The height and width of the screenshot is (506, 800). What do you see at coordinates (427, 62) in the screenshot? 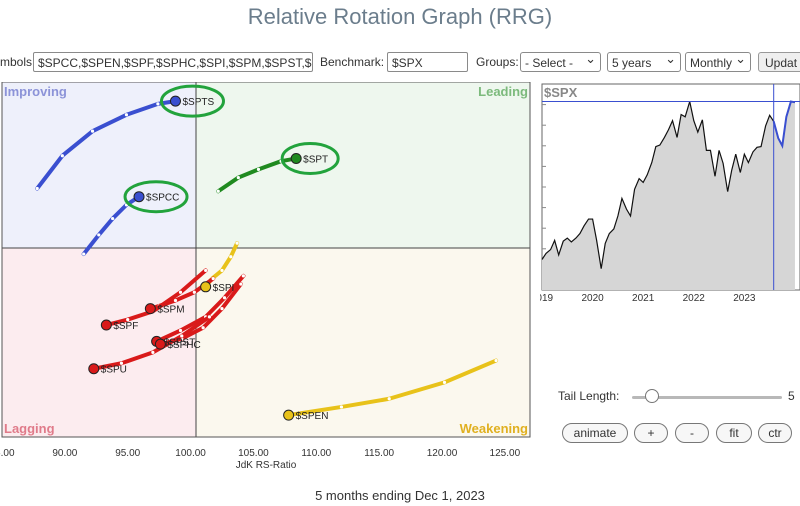
I see `benchmark-input: $SPX` at bounding box center [427, 62].